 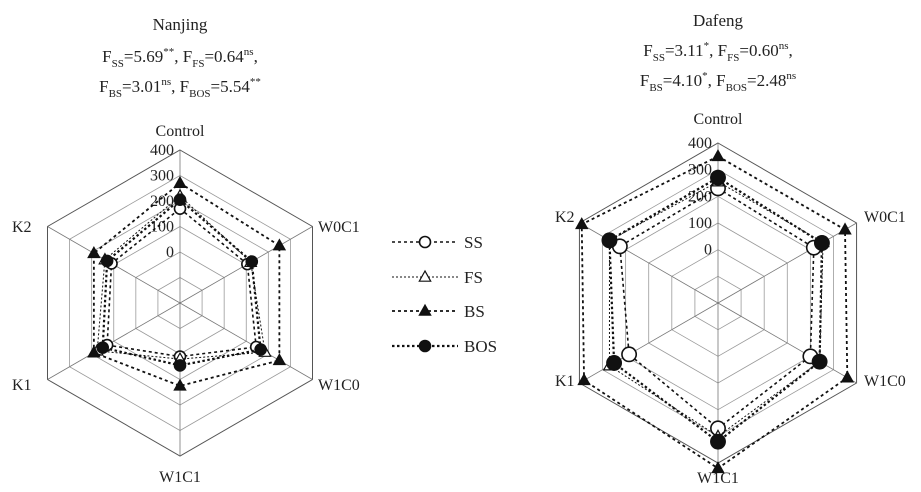 I want to click on tick-label: 300, so click(x=700, y=170).